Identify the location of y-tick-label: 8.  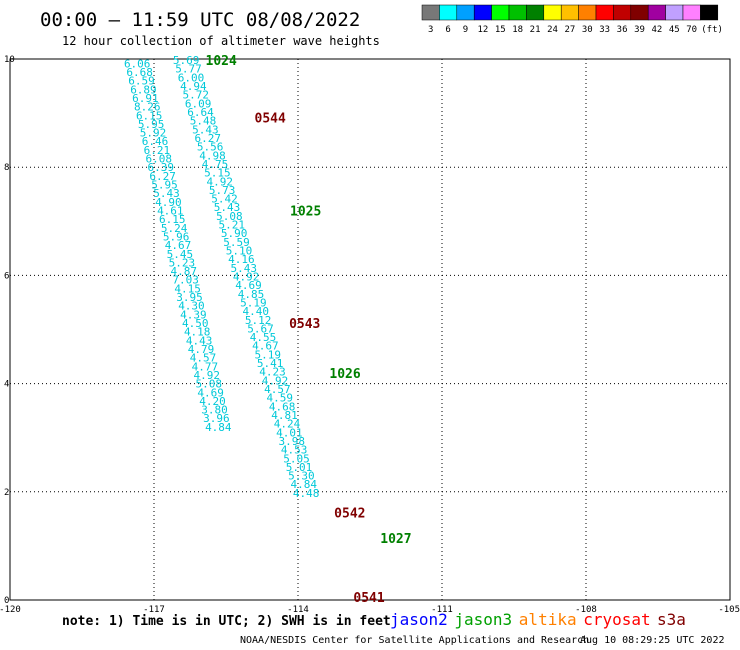
(6, 168).